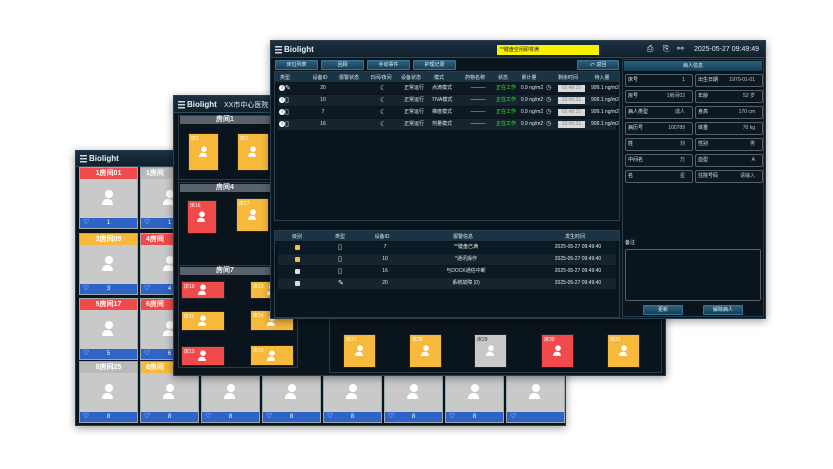 The height and width of the screenshot is (469, 833). I want to click on cell-id: 20, so click(323, 88).